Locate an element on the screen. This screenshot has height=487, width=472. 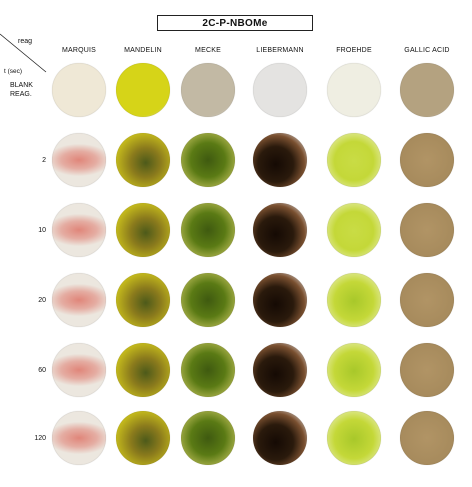
corner-label-reagent: reag is located at coordinates (25, 41).